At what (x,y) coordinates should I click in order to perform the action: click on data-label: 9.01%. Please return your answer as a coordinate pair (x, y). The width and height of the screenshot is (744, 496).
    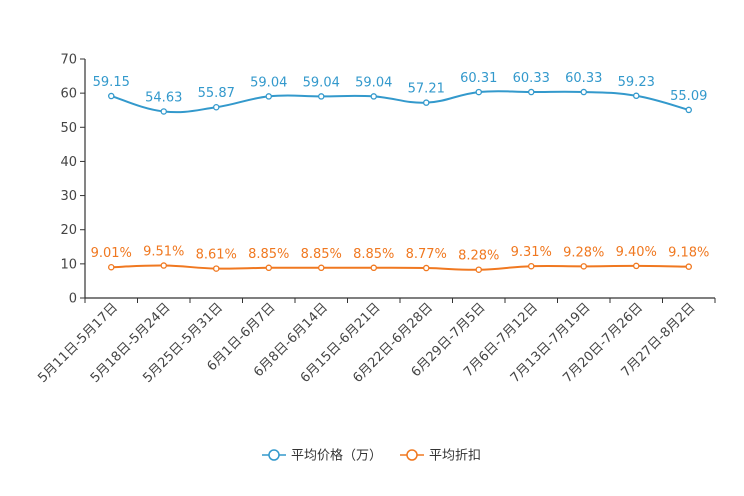
    Looking at the image, I should click on (111, 253).